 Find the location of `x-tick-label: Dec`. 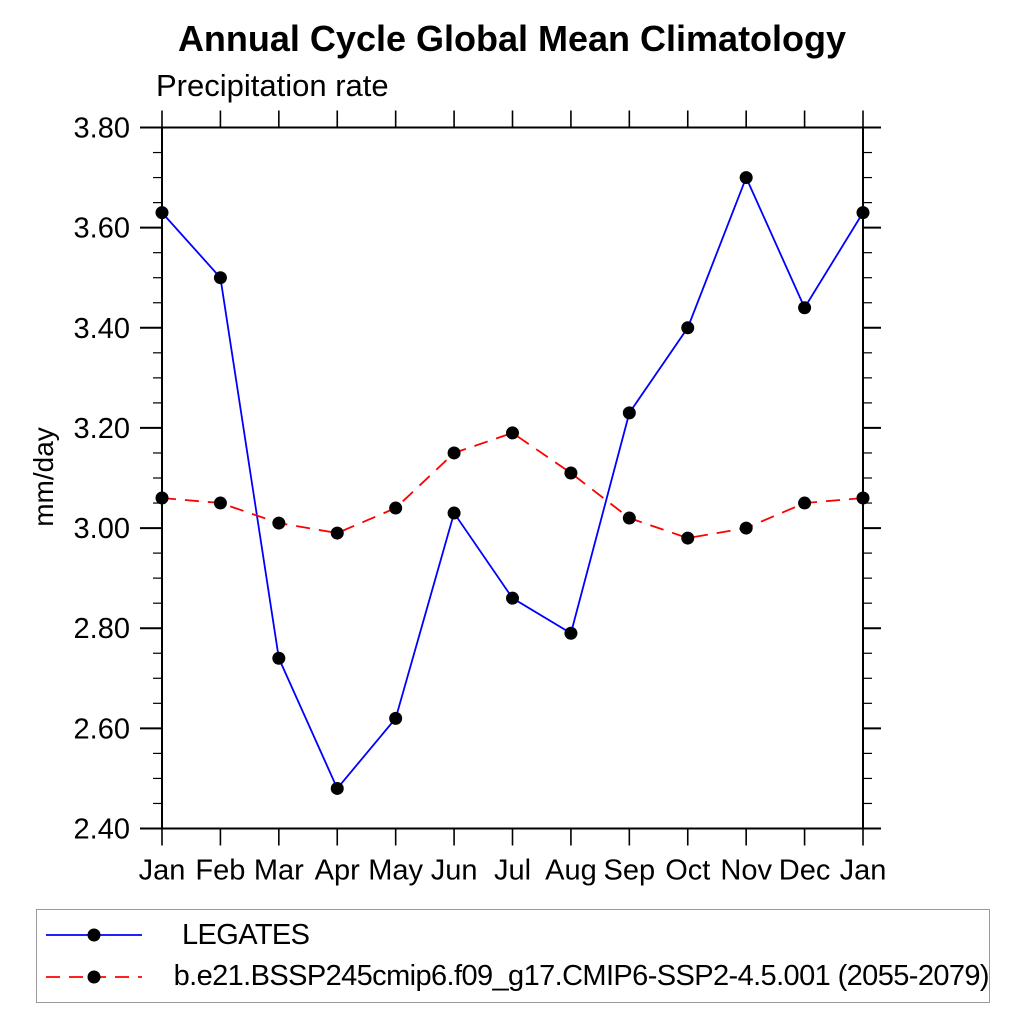

x-tick-label: Dec is located at coordinates (805, 871).